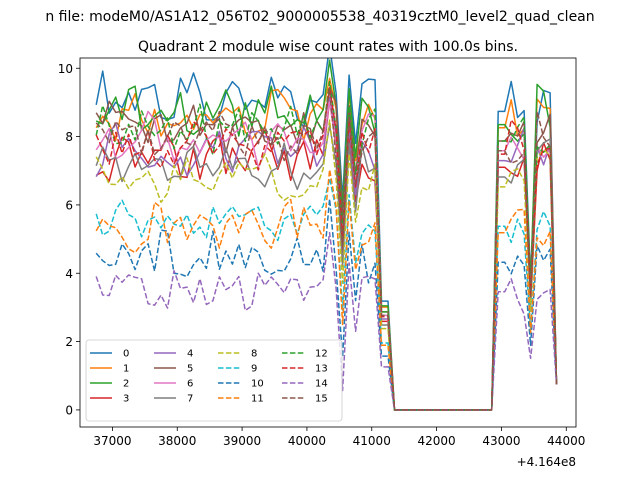 The image size is (640, 480). What do you see at coordinates (372, 441) in the screenshot?
I see `x-tick-label-4: 41000` at bounding box center [372, 441].